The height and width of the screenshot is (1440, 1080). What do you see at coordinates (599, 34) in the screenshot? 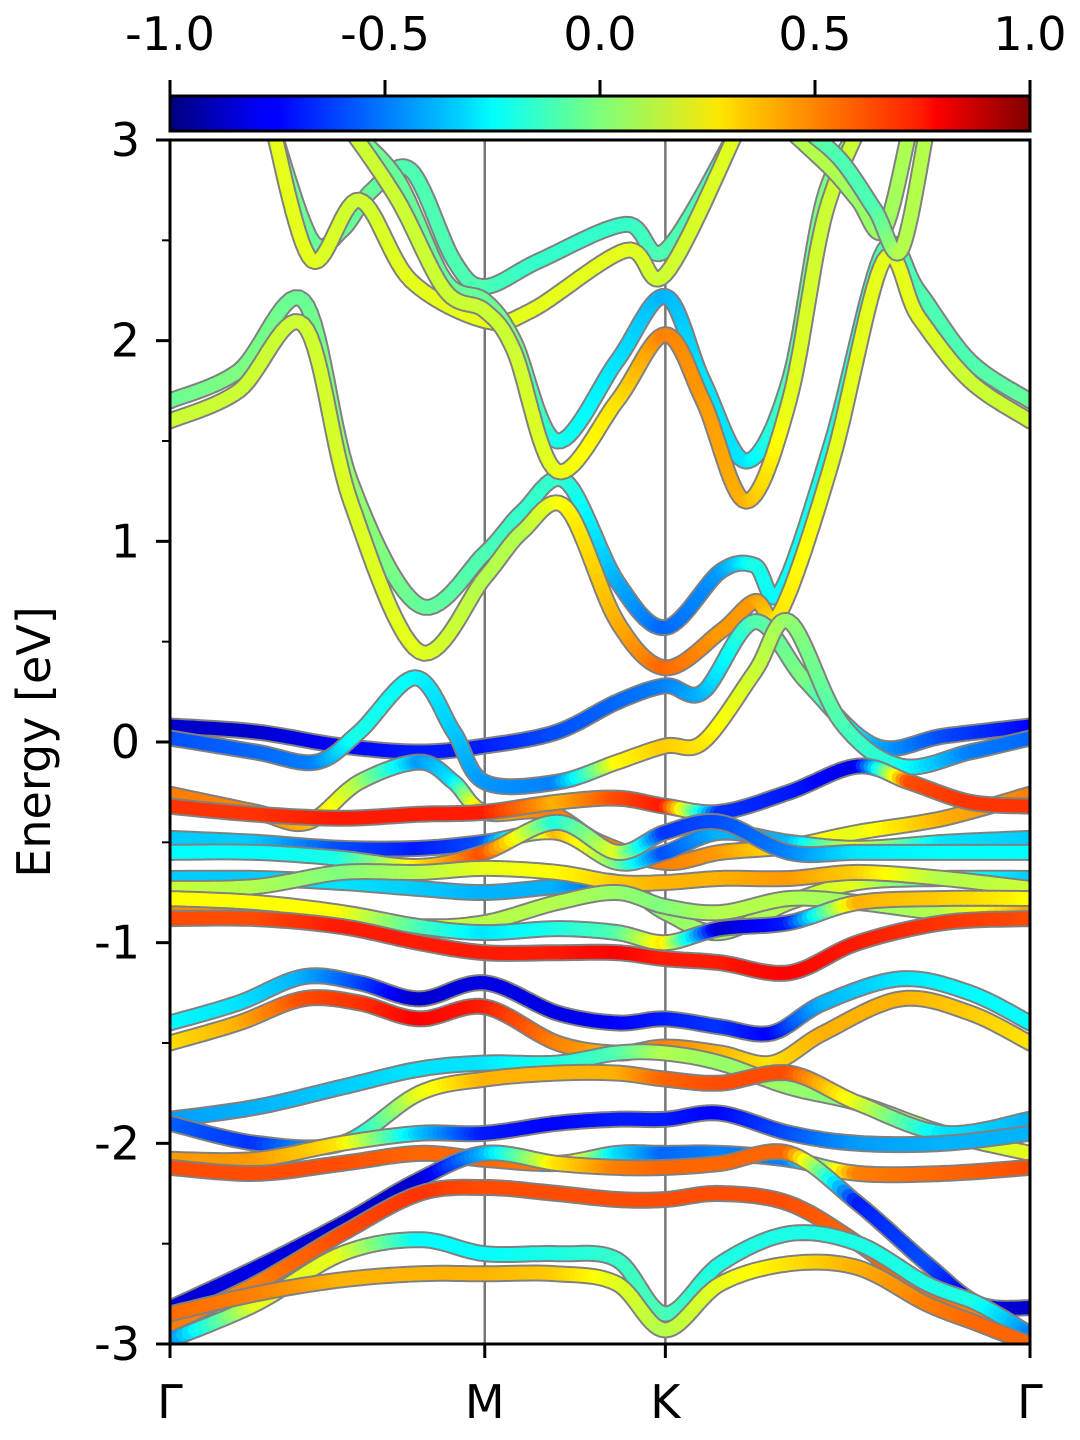
I see `colorbar-tick-label: 0.0` at bounding box center [599, 34].